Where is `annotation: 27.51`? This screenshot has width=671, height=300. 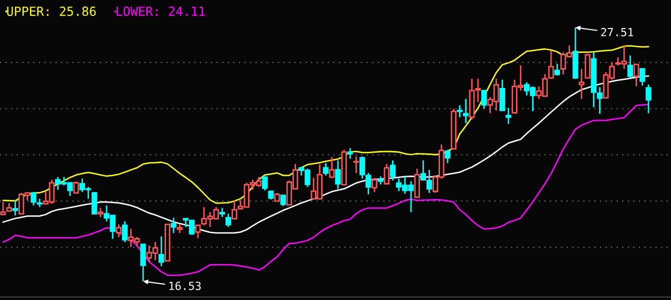
annotation: 27.51 is located at coordinates (617, 32).